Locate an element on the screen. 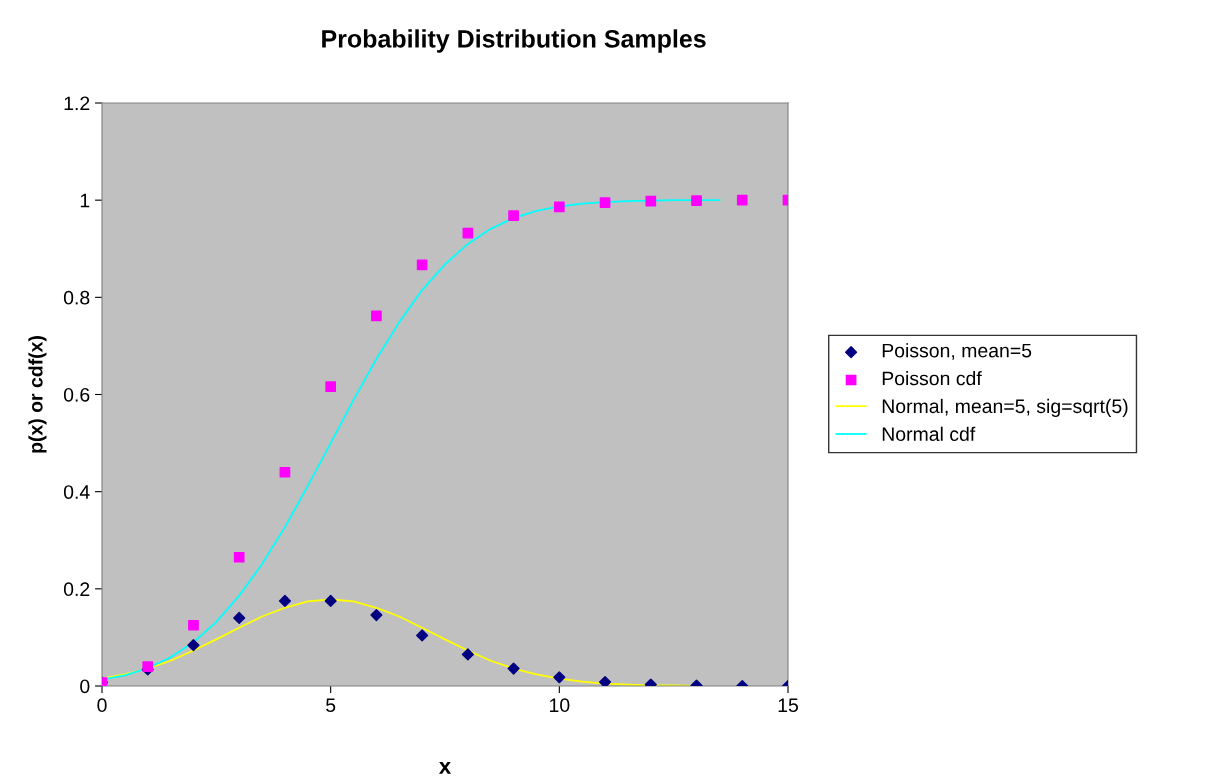  chart-title: Probability Distribution Samples is located at coordinates (514, 41).